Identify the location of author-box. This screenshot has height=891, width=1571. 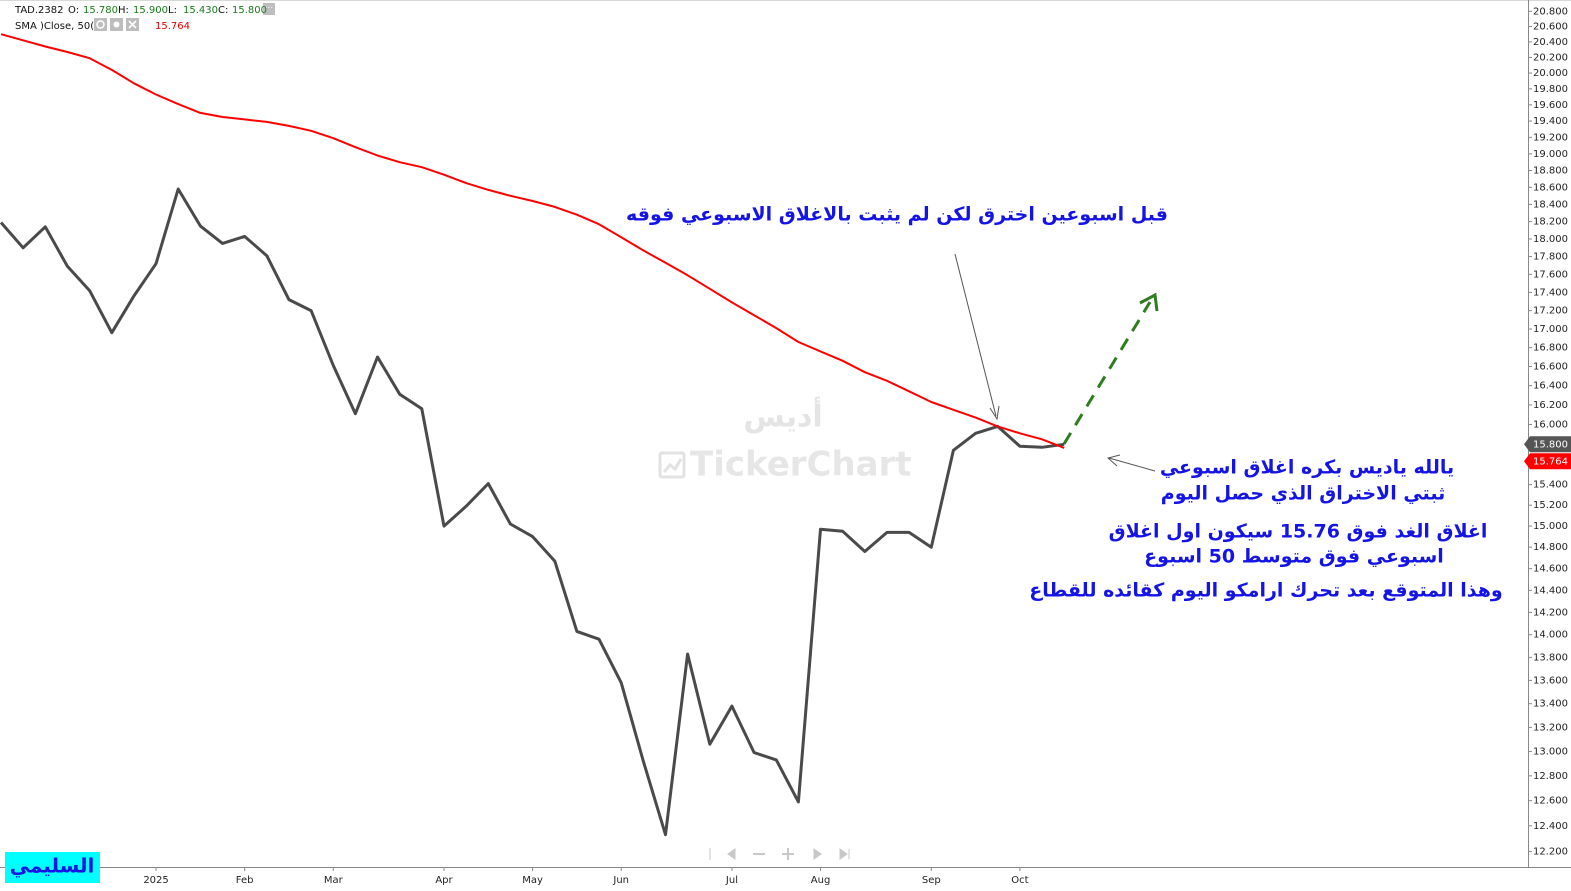
(52, 867).